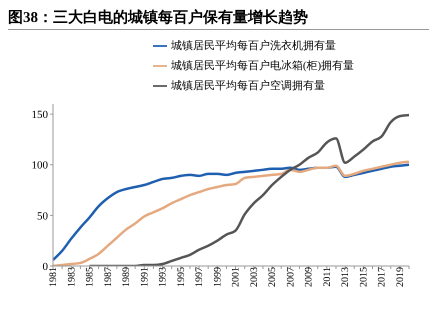 This screenshot has height=320, width=437. What do you see at coordinates (108, 277) in the screenshot?
I see `x-tick-label: 1987` at bounding box center [108, 277].